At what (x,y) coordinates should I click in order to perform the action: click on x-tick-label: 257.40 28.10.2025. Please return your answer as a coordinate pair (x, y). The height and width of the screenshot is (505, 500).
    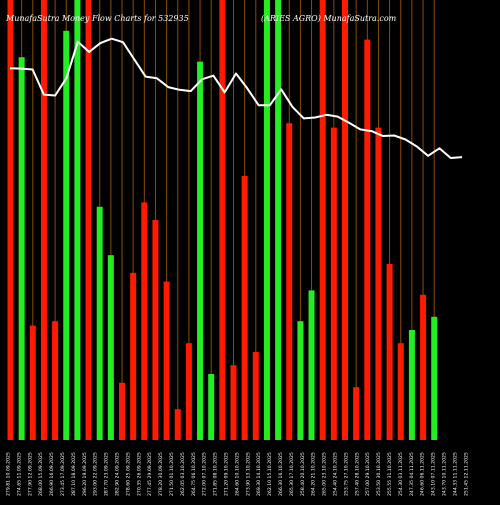
    Looking at the image, I should click on (357, 474).